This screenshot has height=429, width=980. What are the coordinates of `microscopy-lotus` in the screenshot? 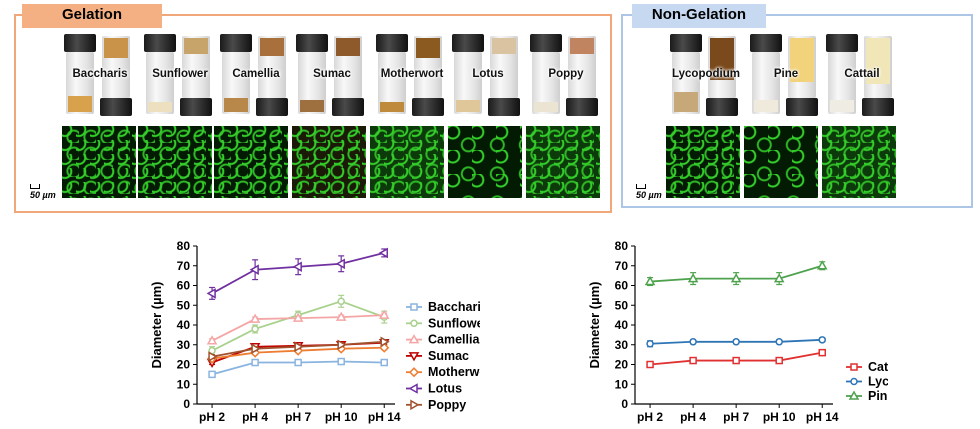 It's located at (485, 162).